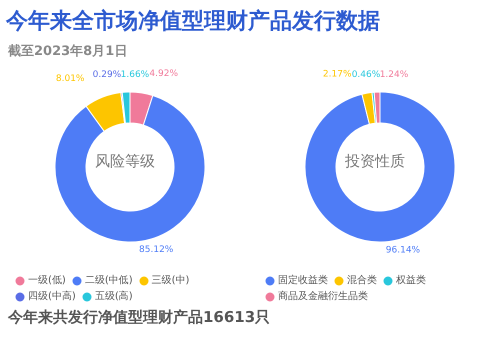 The height and width of the screenshot is (362, 500). What do you see at coordinates (302, 281) in the screenshot?
I see `legend-label: 固定收益类` at bounding box center [302, 281].